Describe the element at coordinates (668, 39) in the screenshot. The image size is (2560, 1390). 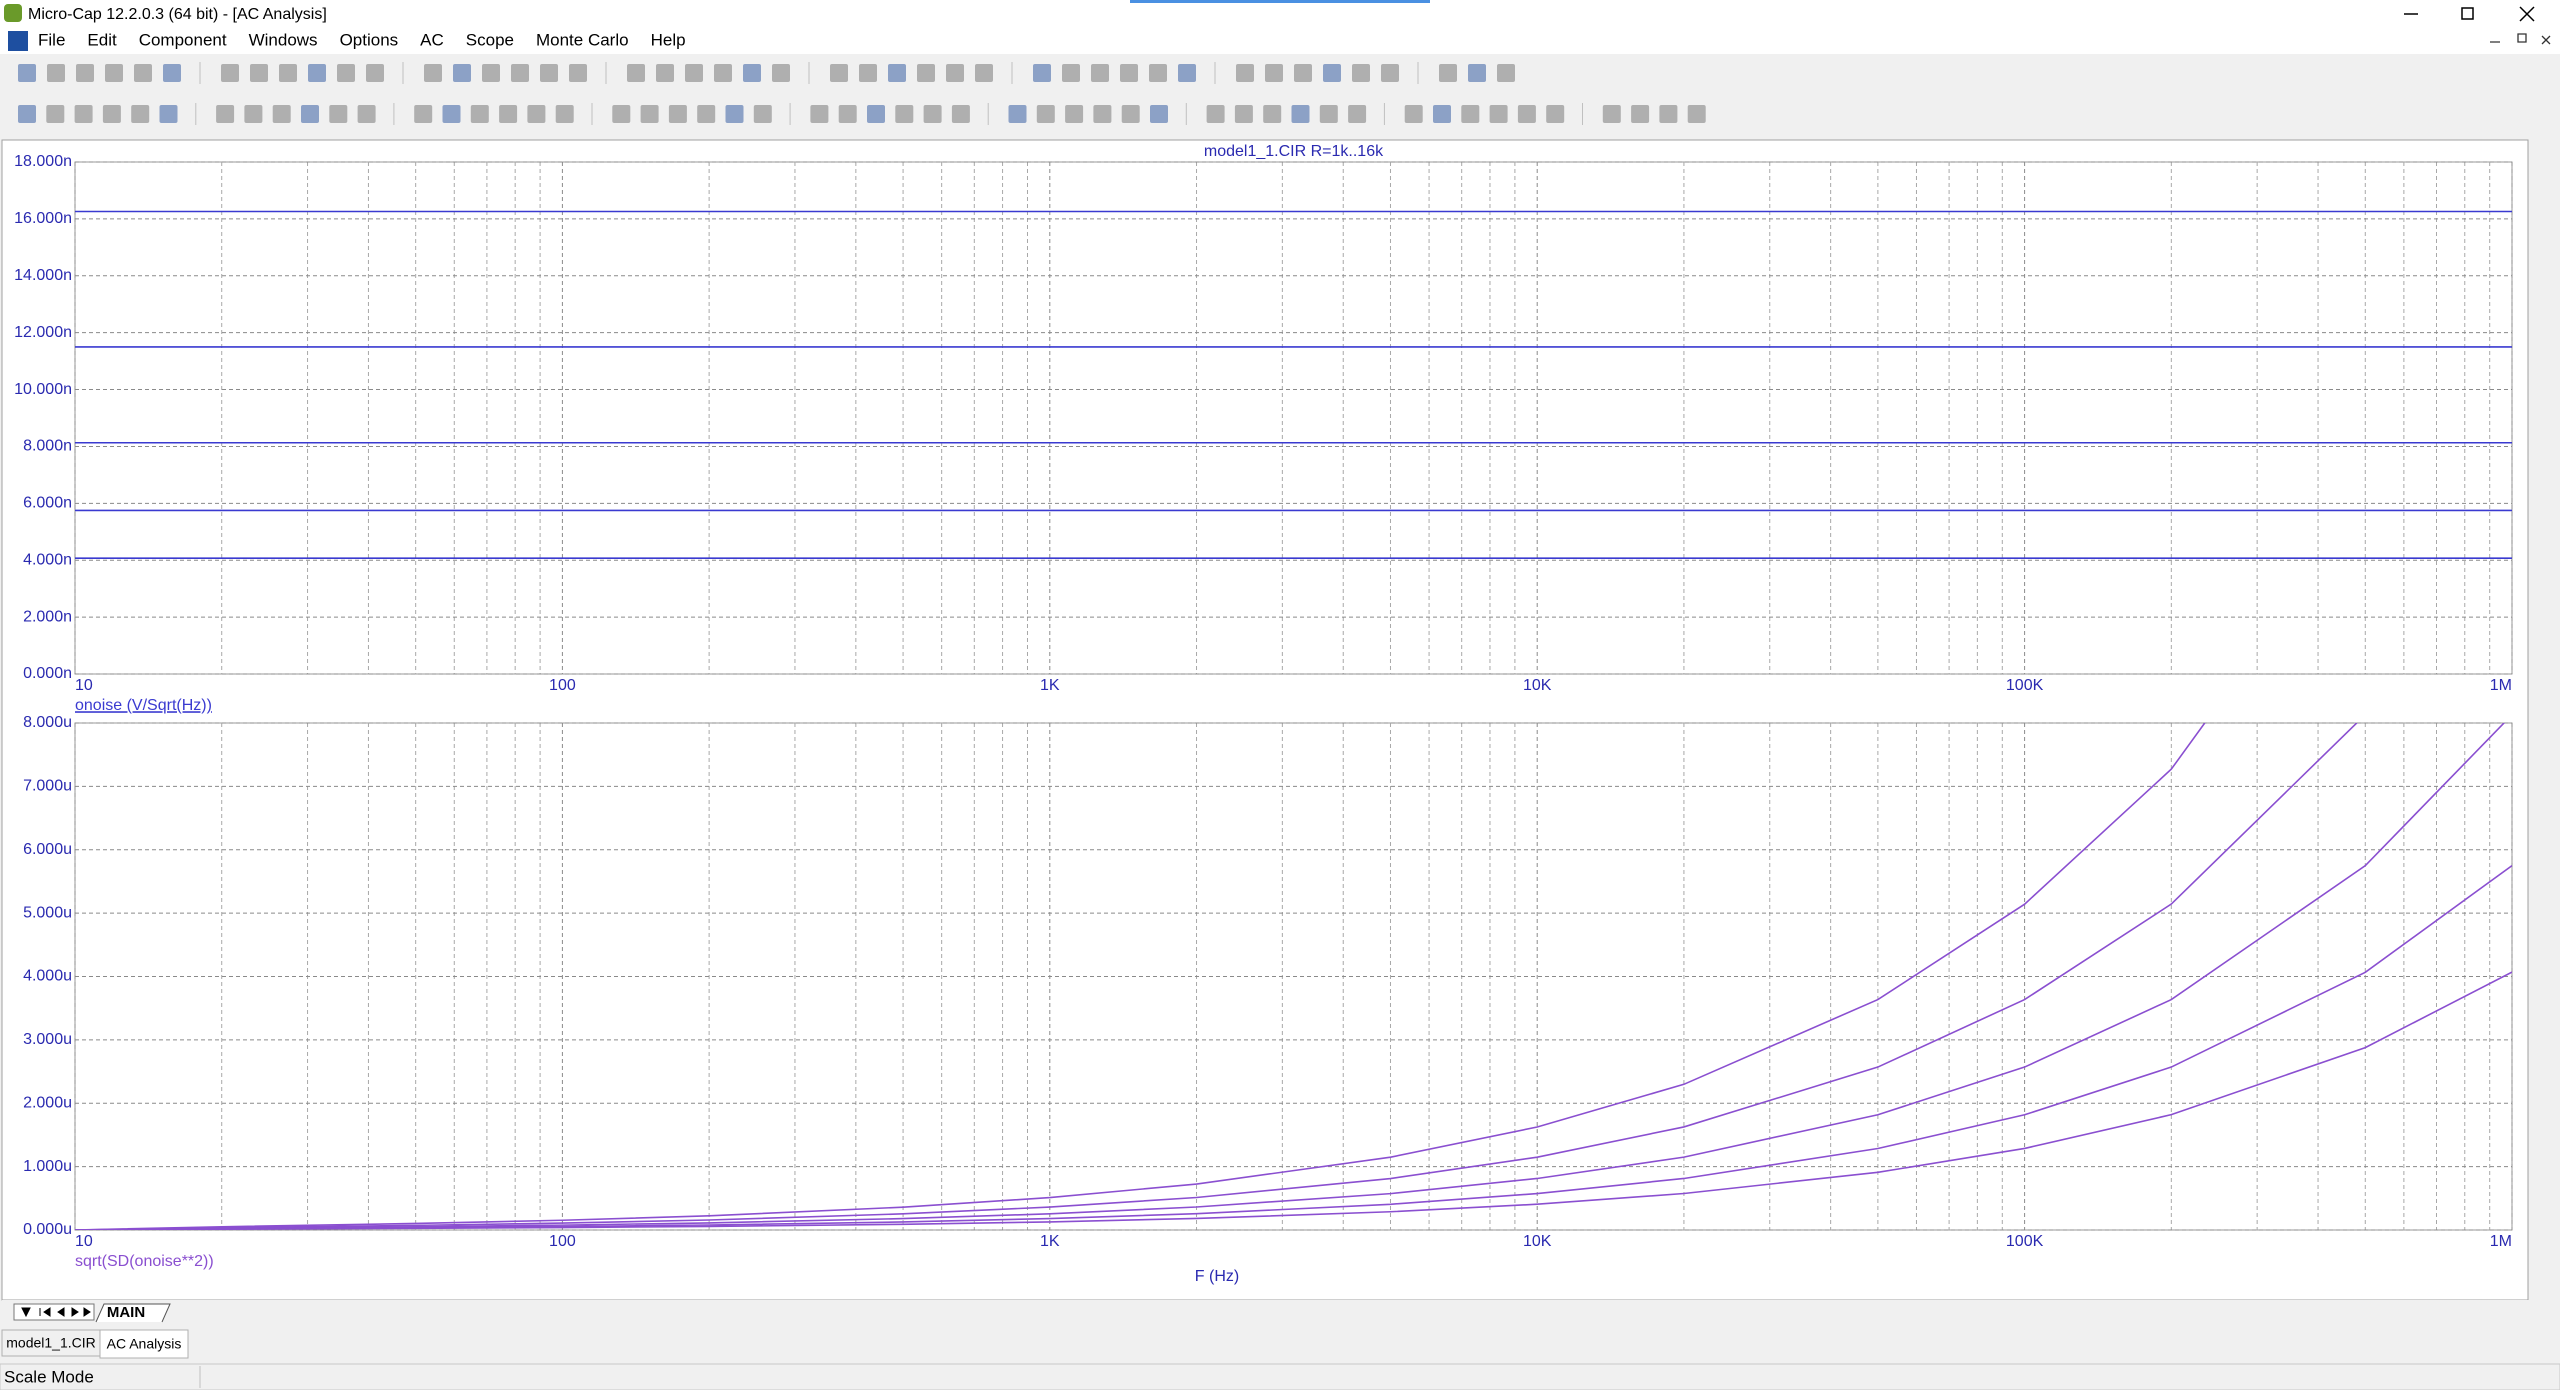
I see `menu-item: Help` at that location.